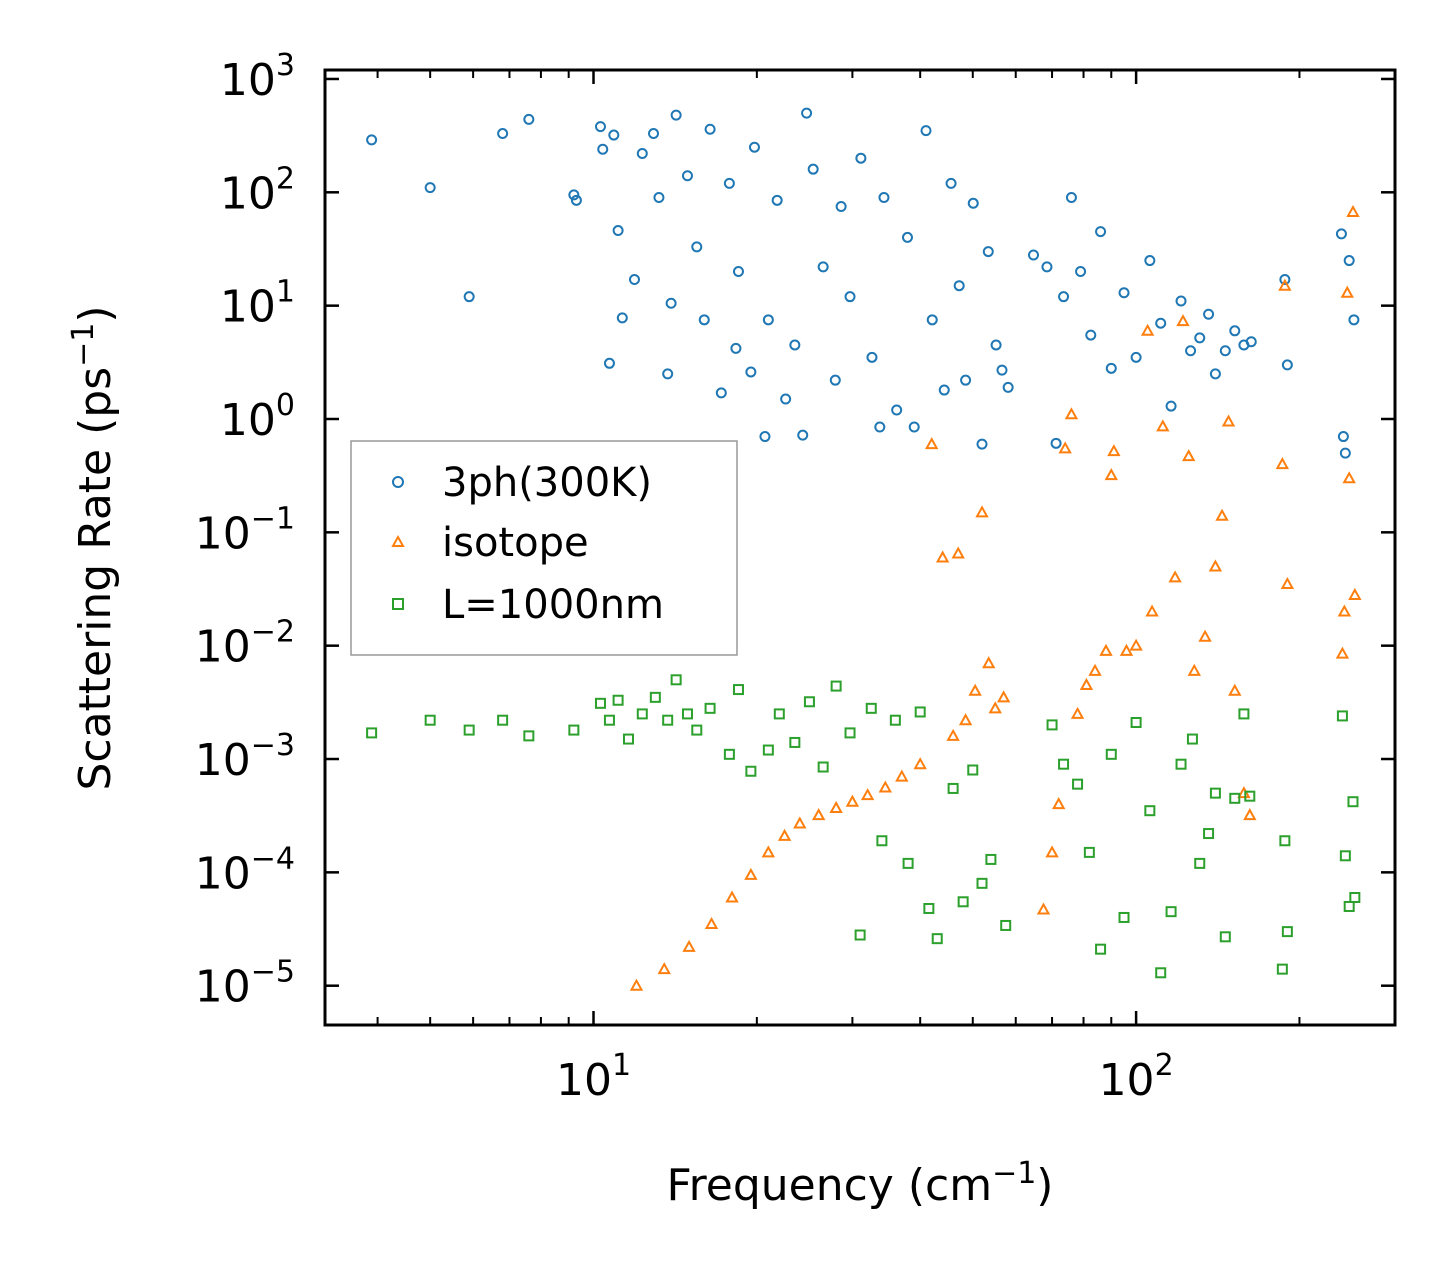 This screenshot has height=1275, width=1455. Describe the element at coordinates (1136, 1077) in the screenshot. I see `x-tick-label: 10²` at that location.